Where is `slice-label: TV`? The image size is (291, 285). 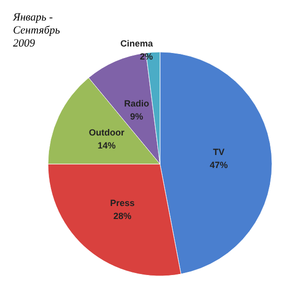 slice-label: TV is located at coordinates (218, 151).